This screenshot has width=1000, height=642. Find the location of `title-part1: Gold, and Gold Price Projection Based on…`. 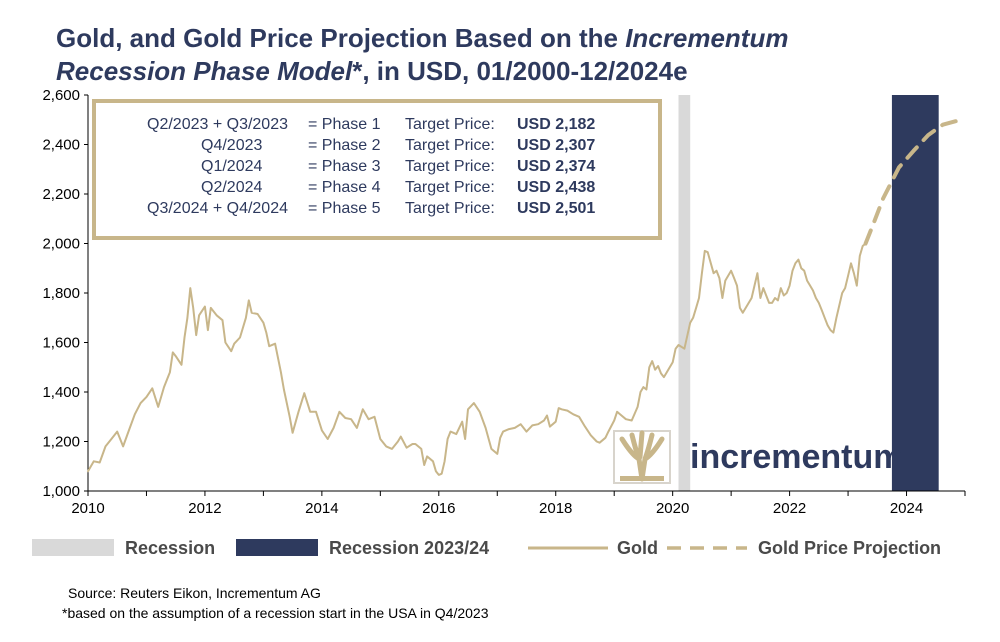

title-part1: Gold, and Gold Price Projection Based on… is located at coordinates (341, 38).